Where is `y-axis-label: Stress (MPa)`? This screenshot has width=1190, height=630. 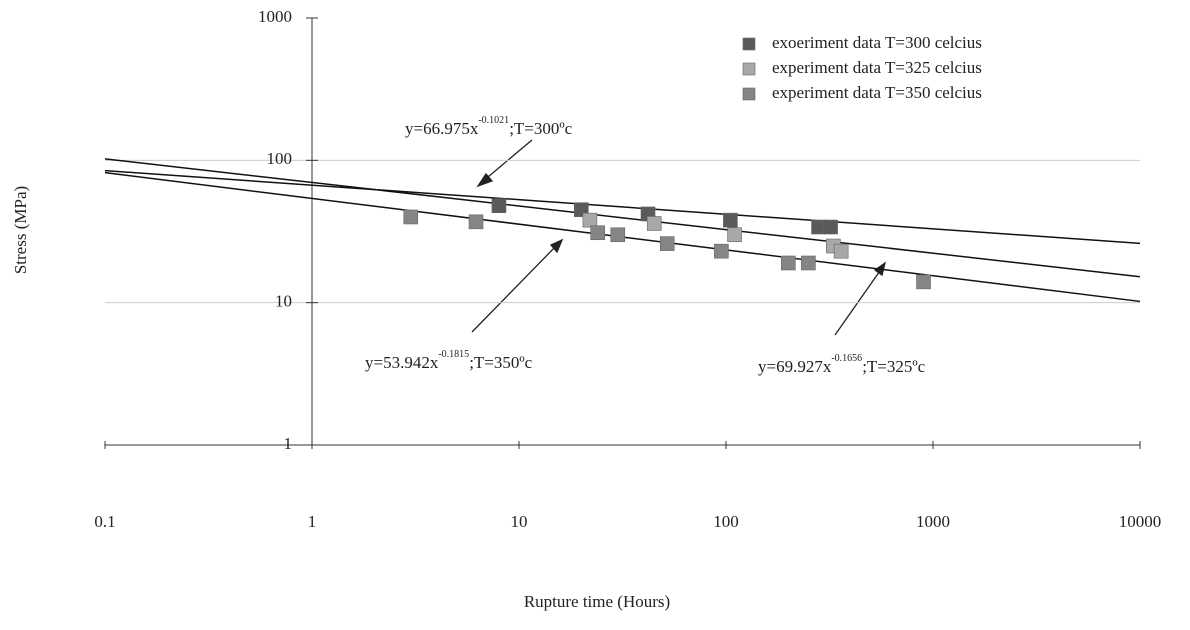
y-axis-label: Stress (MPa) is located at coordinates (20, 230).